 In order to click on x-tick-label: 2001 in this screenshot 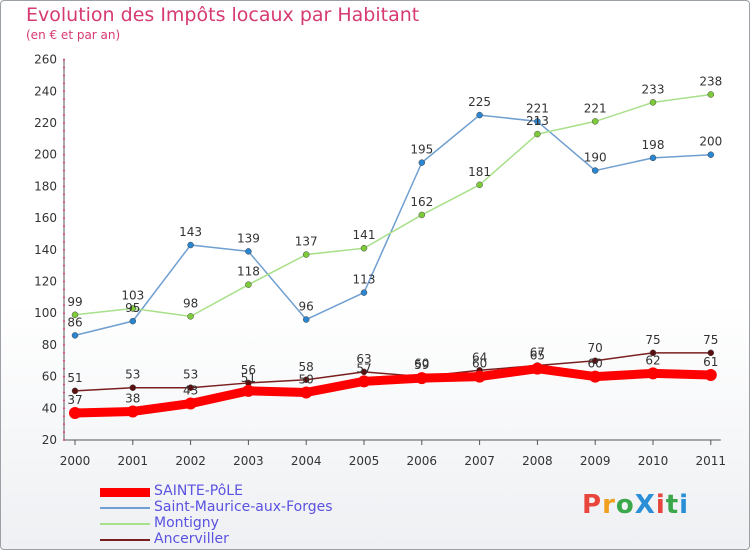, I will do `click(133, 461)`.